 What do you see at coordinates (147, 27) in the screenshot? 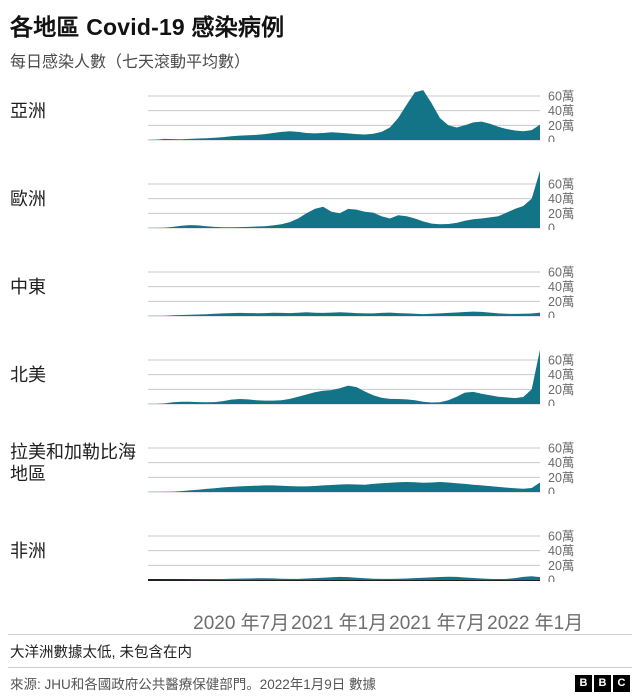
I see `chart-title: 各地區 Covid-19 感染病例` at bounding box center [147, 27].